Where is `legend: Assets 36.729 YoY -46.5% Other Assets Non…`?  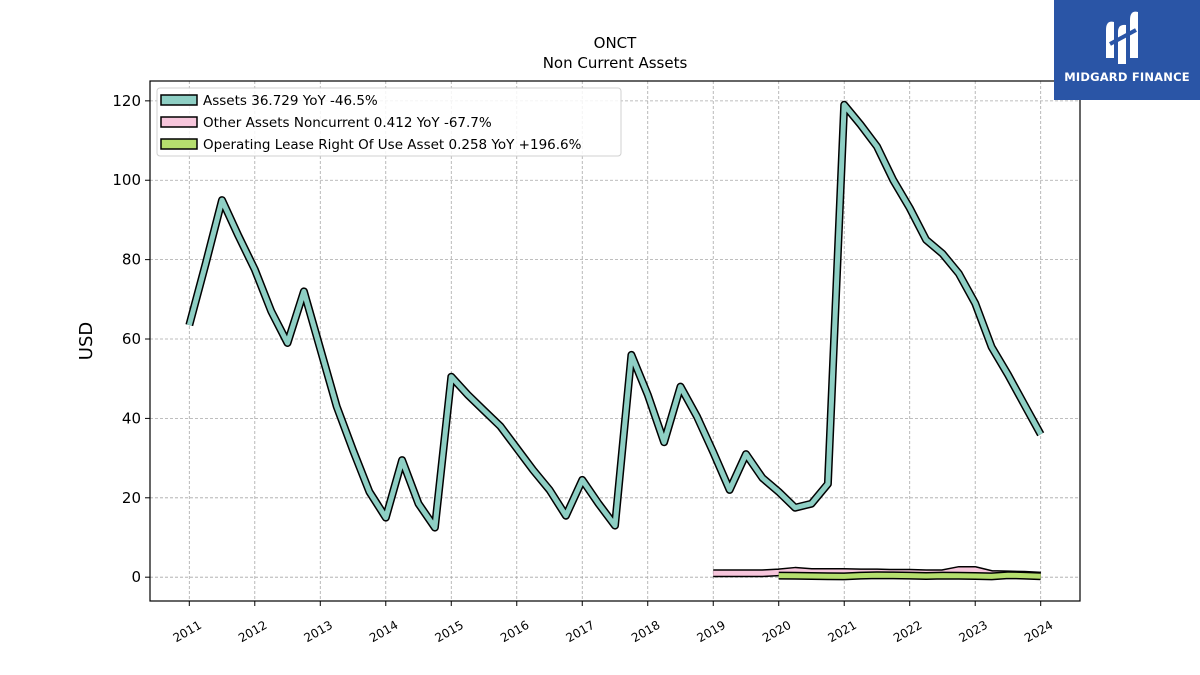 legend: Assets 36.729 YoY -46.5% Other Assets Non… is located at coordinates (389, 122).